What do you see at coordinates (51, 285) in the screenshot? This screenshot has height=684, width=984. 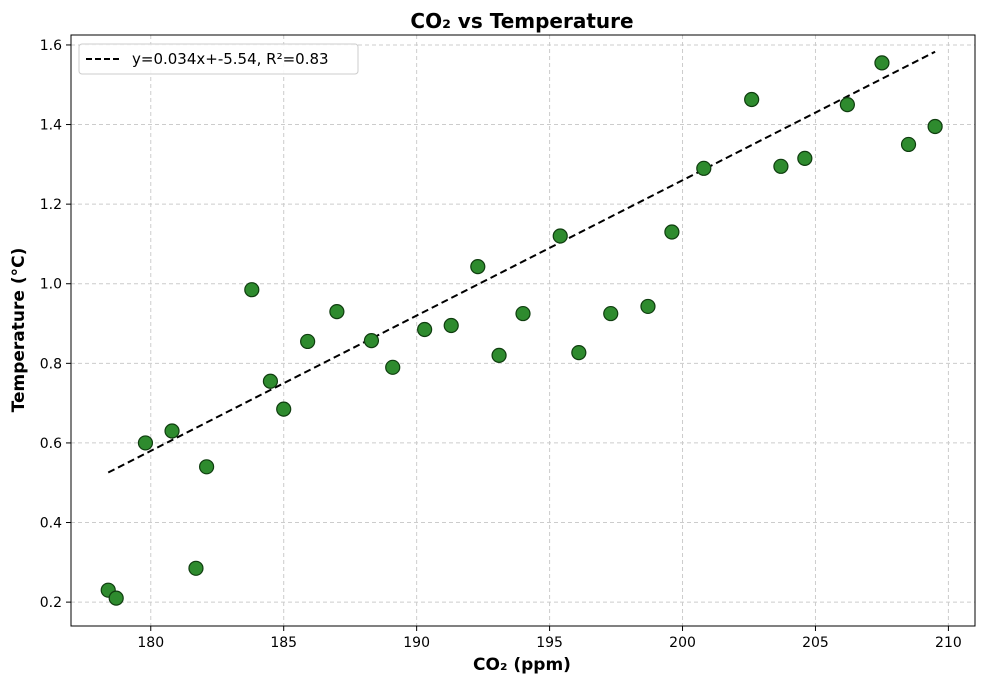 I see `y-tick-label: 1.0` at bounding box center [51, 285].